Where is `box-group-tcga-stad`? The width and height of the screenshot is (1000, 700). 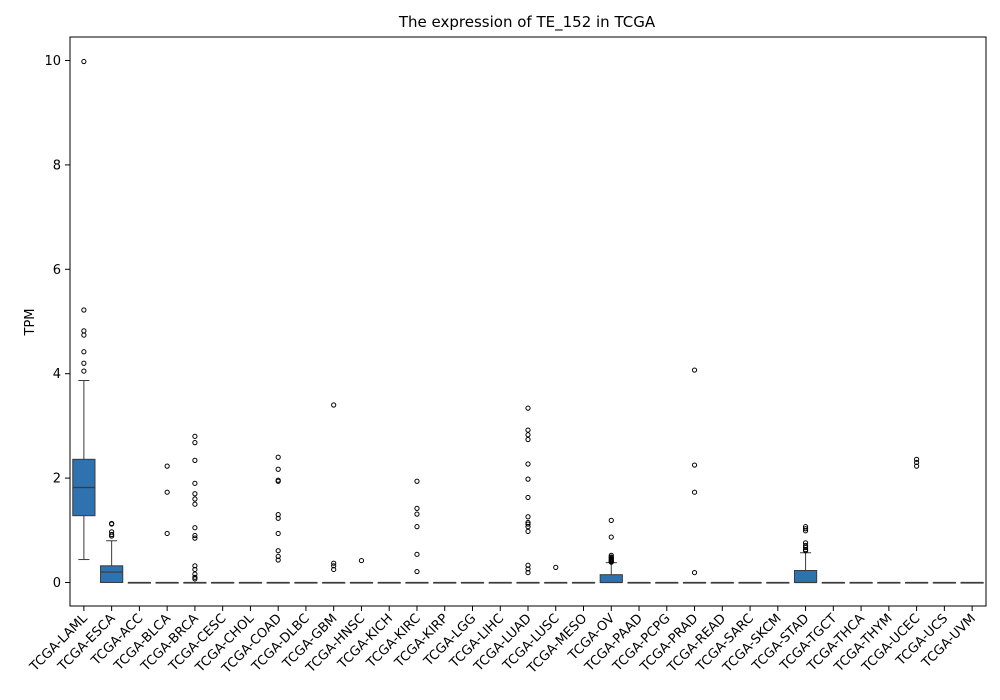 box-group-tcga-stad is located at coordinates (805, 554).